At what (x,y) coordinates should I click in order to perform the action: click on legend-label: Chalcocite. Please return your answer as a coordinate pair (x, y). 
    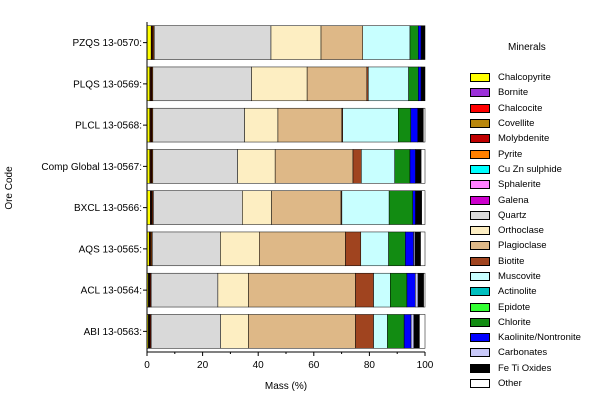
    Looking at the image, I should click on (520, 108).